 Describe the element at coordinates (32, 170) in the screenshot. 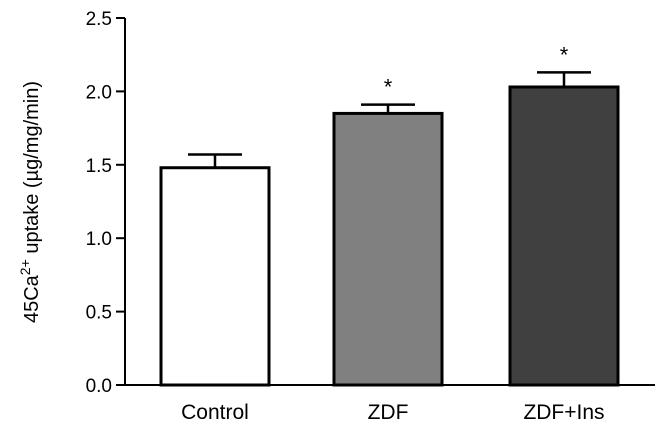

I see `y-axis-title-rest: uptake (µg/mg/min)` at that location.